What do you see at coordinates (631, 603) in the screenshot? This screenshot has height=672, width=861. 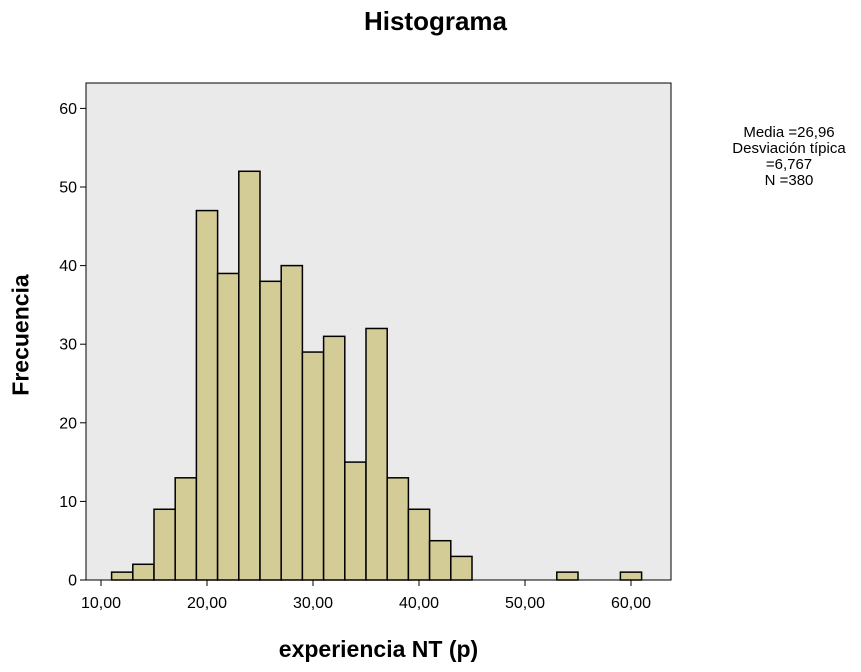 I see `x-tick-label: 60,00` at bounding box center [631, 603].